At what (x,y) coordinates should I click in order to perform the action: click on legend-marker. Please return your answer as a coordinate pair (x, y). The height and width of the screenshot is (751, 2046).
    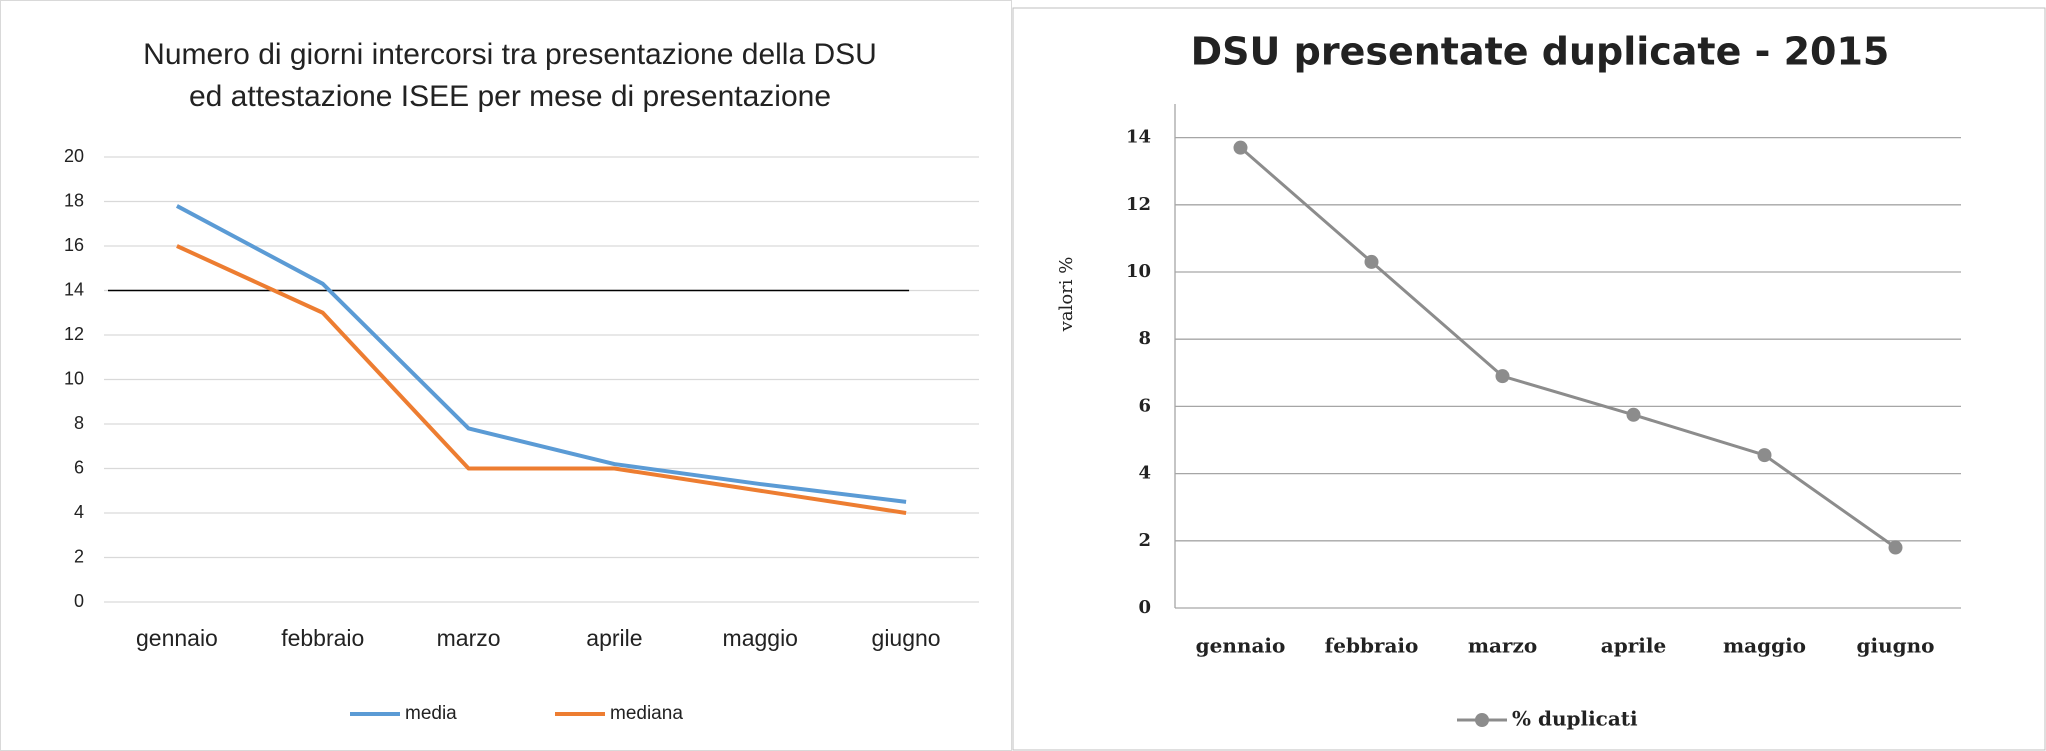
    Looking at the image, I should click on (1482, 720).